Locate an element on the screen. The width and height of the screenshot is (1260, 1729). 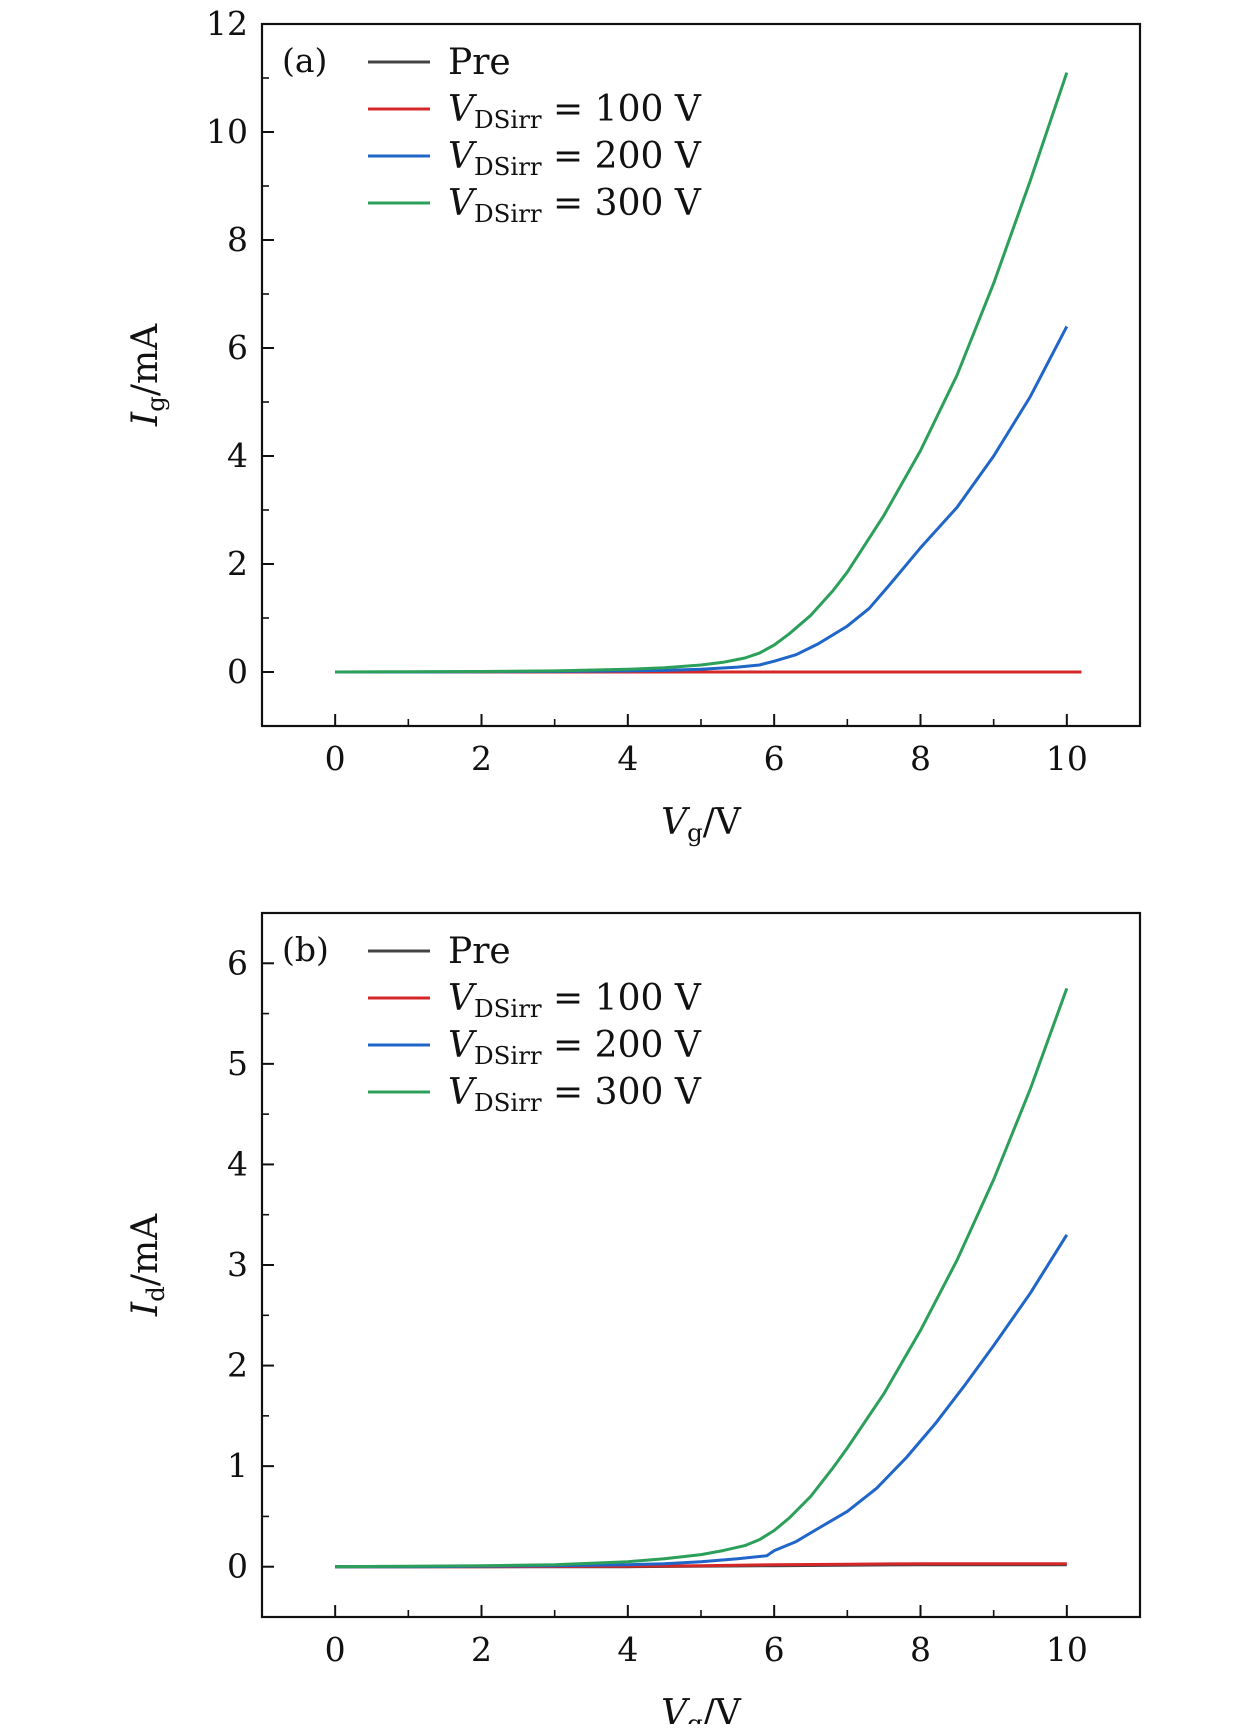
y-tick-label: 10 is located at coordinates (227, 131).